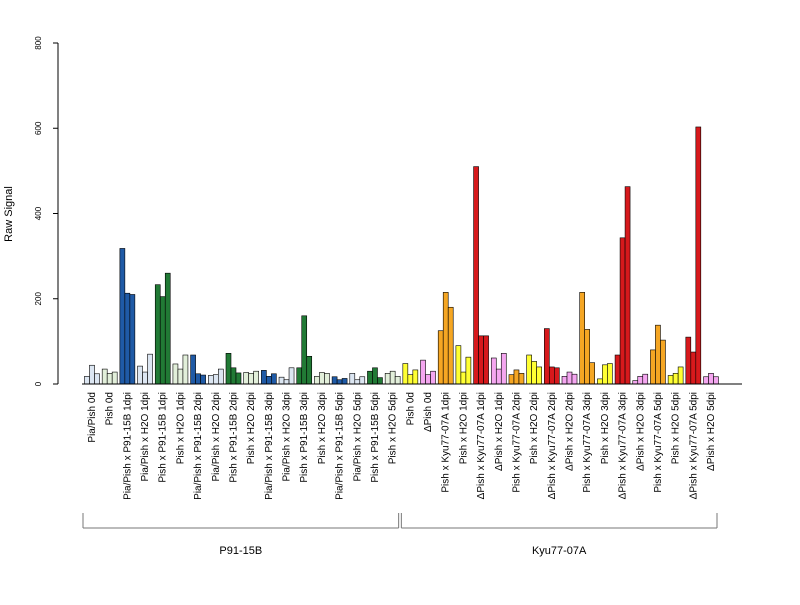 The image size is (800, 605). Describe the element at coordinates (38, 128) in the screenshot. I see `y-tick-label: 600` at that location.